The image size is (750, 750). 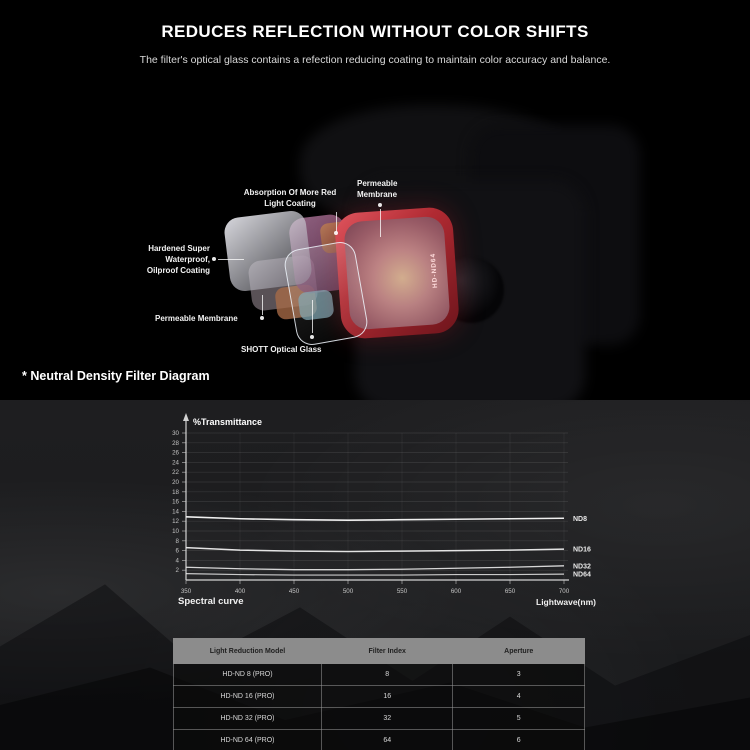 What do you see at coordinates (518, 739) in the screenshot?
I see `table-cell: 6` at bounding box center [518, 739].